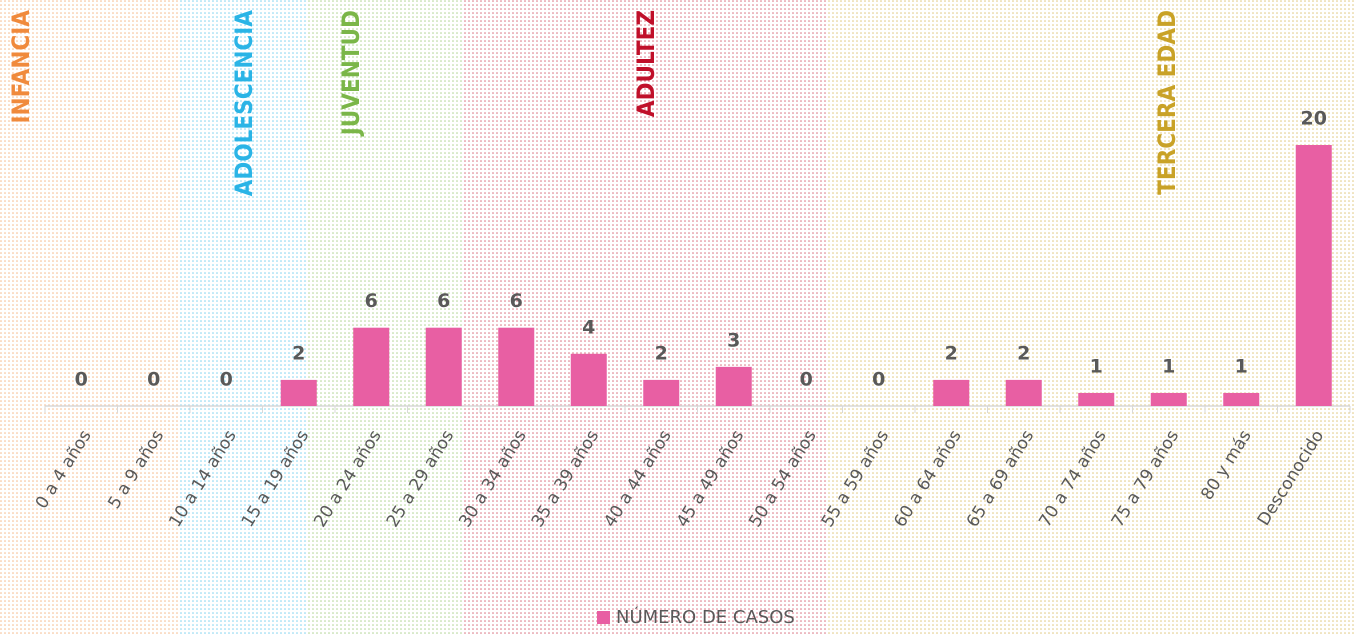 This screenshot has width=1356, height=634. What do you see at coordinates (21, 67) in the screenshot?
I see `band-label: INFANCIA` at bounding box center [21, 67].